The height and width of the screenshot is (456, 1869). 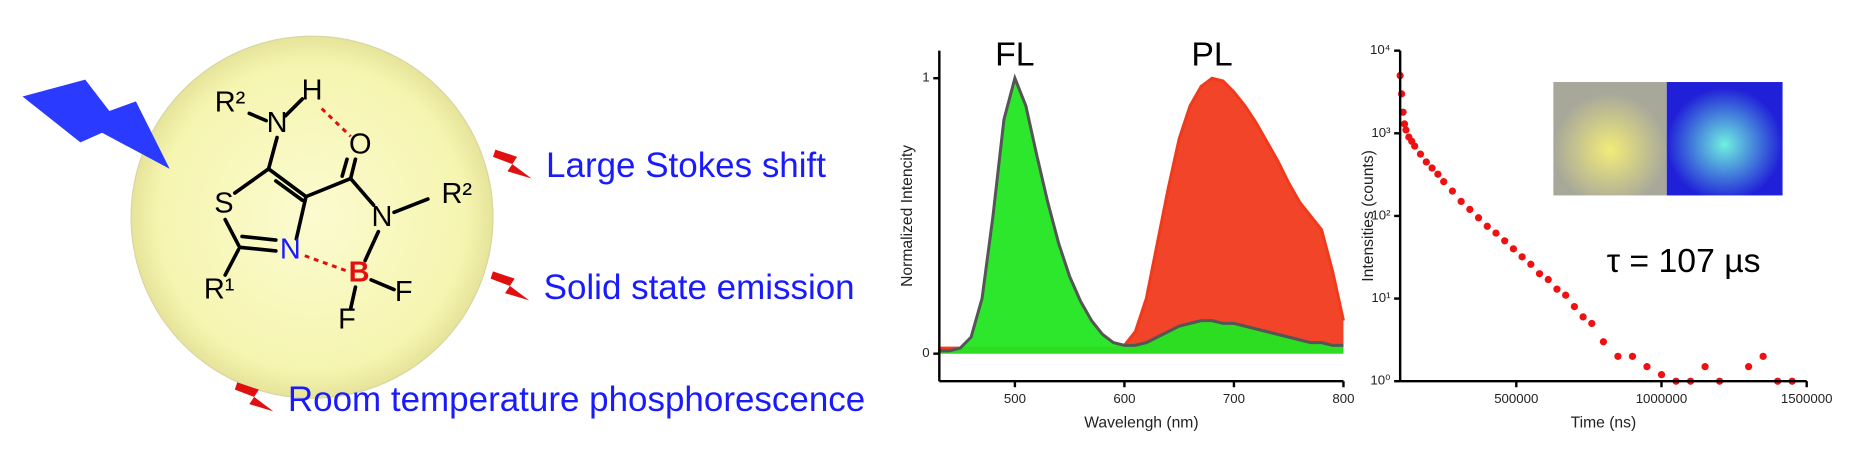 What do you see at coordinates (686, 165) in the screenshot?
I see `bullet-text: Large Stokes shift` at bounding box center [686, 165].